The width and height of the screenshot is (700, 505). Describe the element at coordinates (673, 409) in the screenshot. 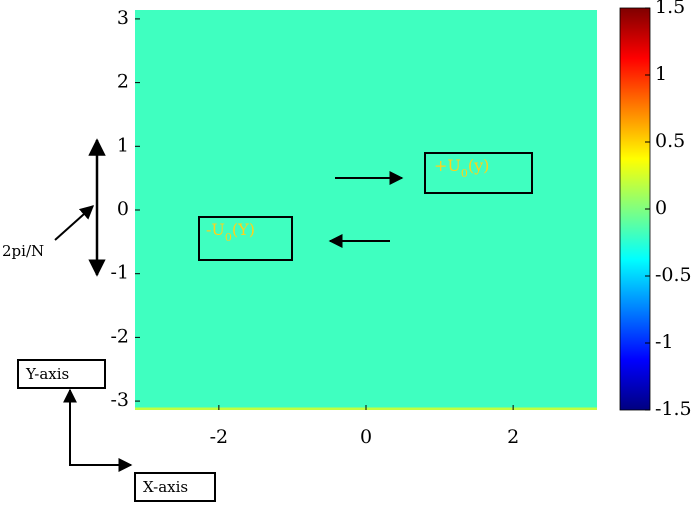

I see `colorbar-tick-label: -1.5` at that location.